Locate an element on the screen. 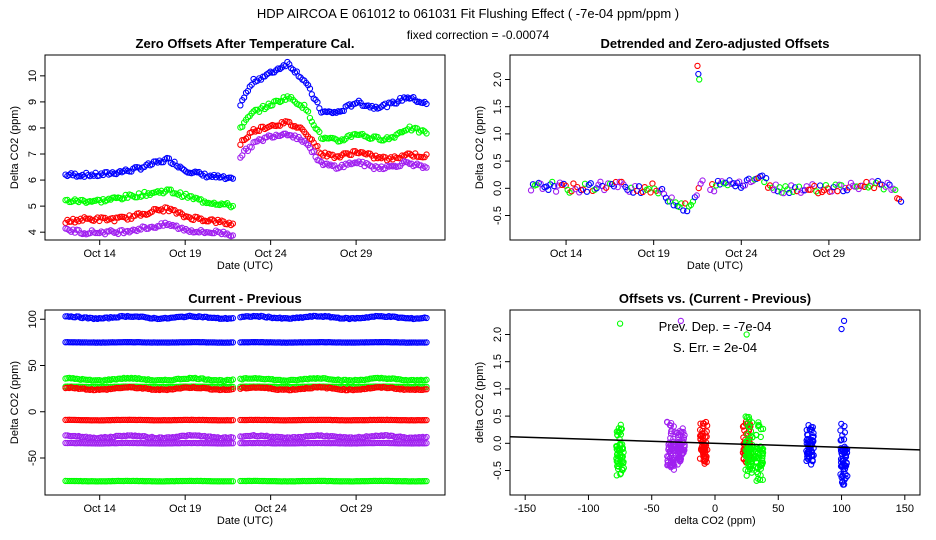 The image size is (936, 540). x-tick-label: Oct 29 is located at coordinates (356, 509).